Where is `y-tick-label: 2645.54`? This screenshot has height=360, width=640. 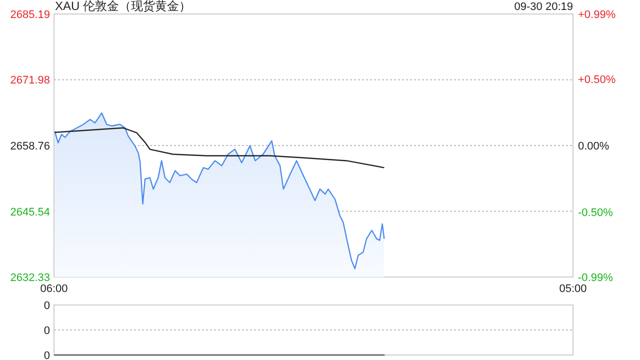
y-tick-label: 2645.54 is located at coordinates (30, 212).